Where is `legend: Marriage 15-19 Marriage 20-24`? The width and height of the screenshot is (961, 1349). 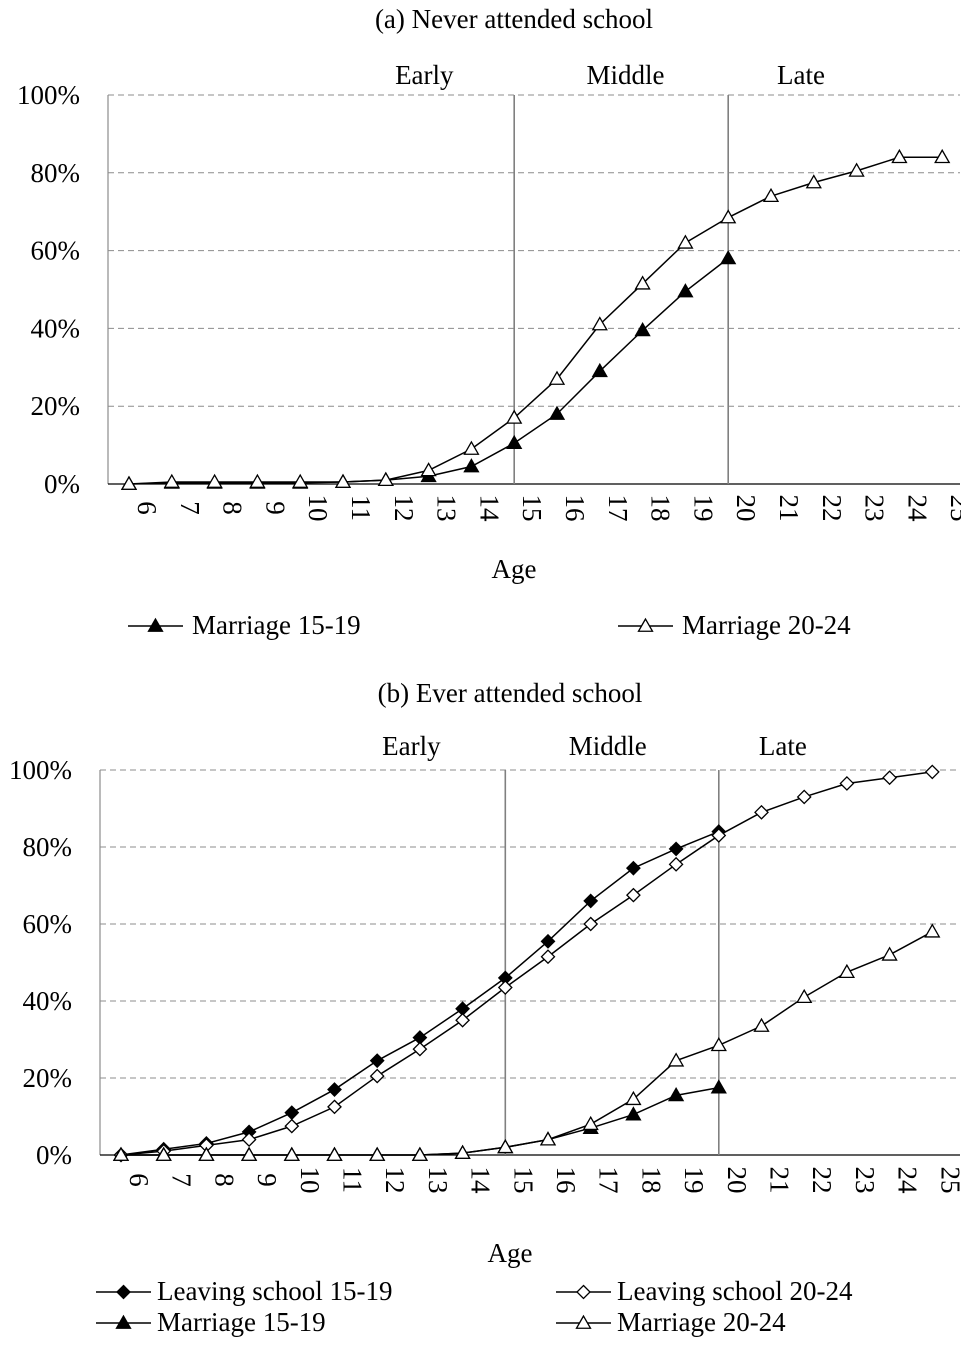 legend: Marriage 15-19 Marriage 20-24 is located at coordinates (489, 625).